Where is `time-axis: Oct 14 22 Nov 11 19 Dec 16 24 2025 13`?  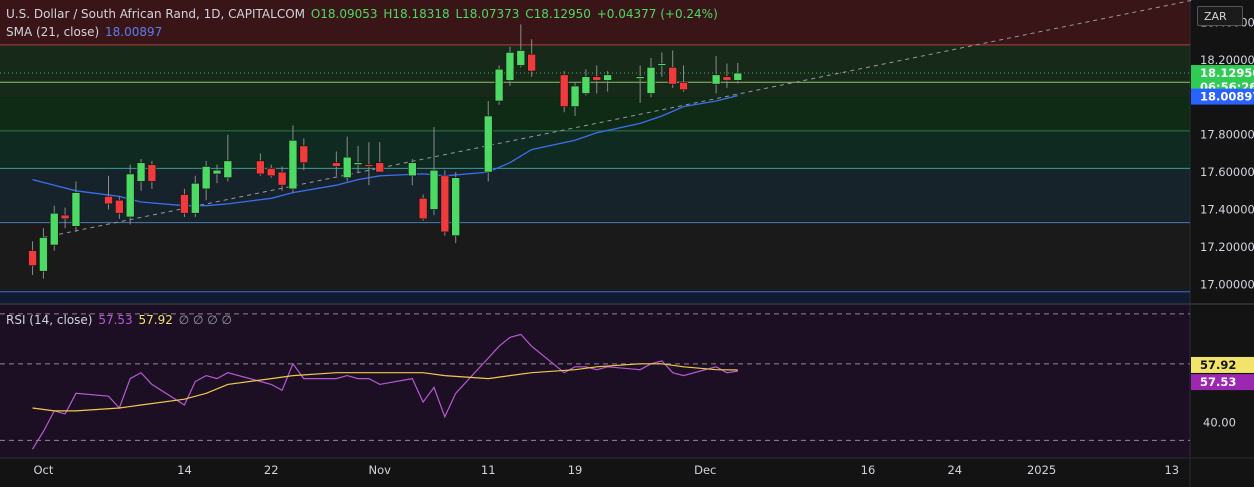 time-axis: Oct 14 22 Nov 11 19 Dec 16 24 2025 13 is located at coordinates (606, 470).